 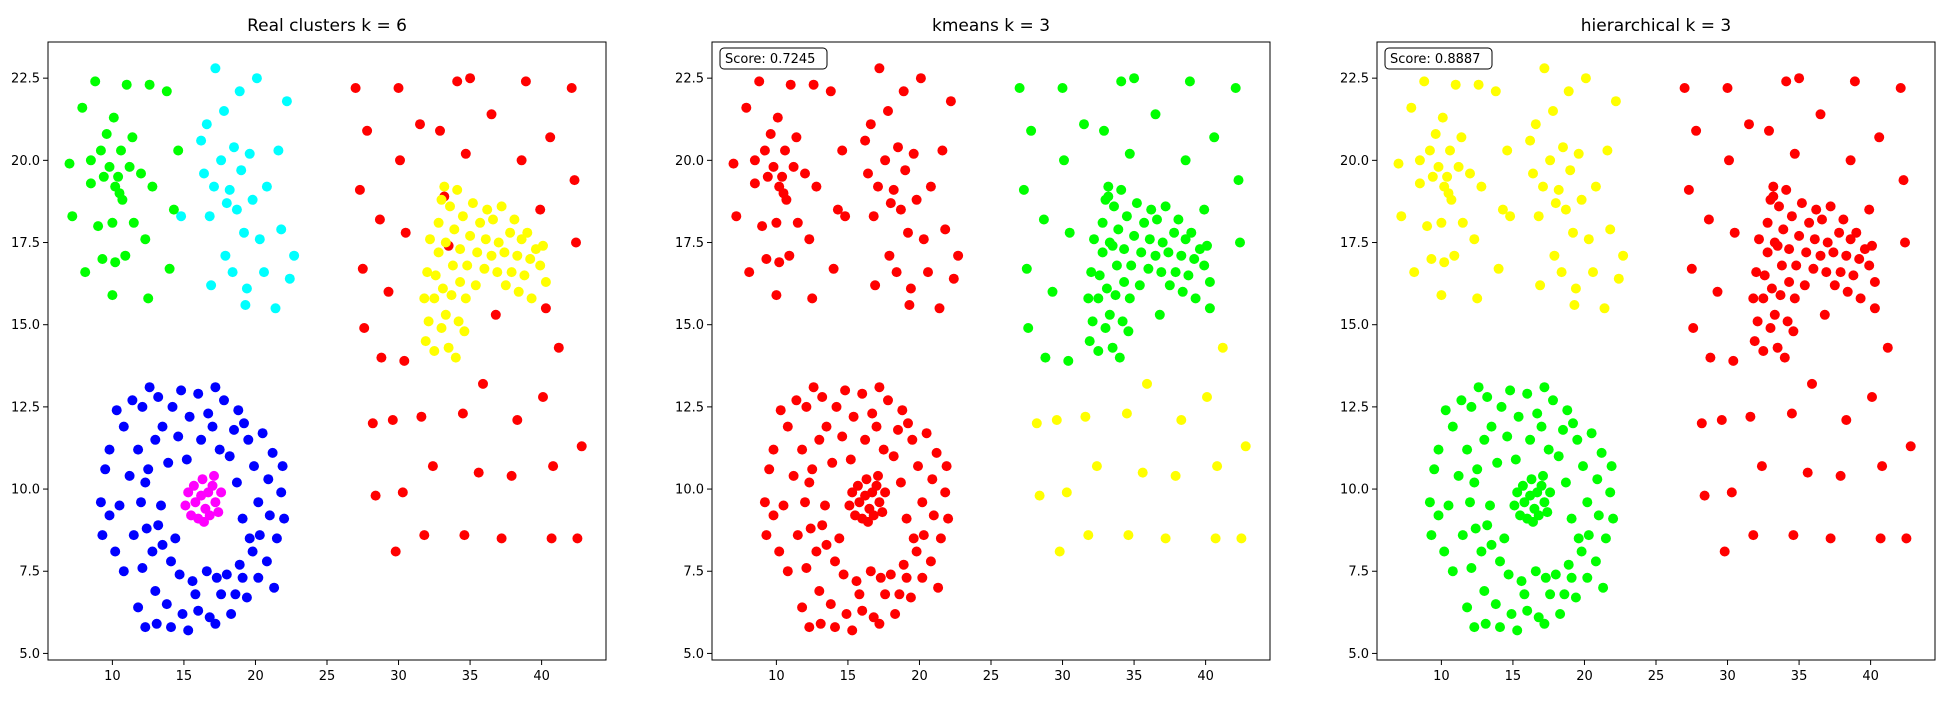 What do you see at coordinates (255, 676) in the screenshot?
I see `x-tick-label: 20` at bounding box center [255, 676].